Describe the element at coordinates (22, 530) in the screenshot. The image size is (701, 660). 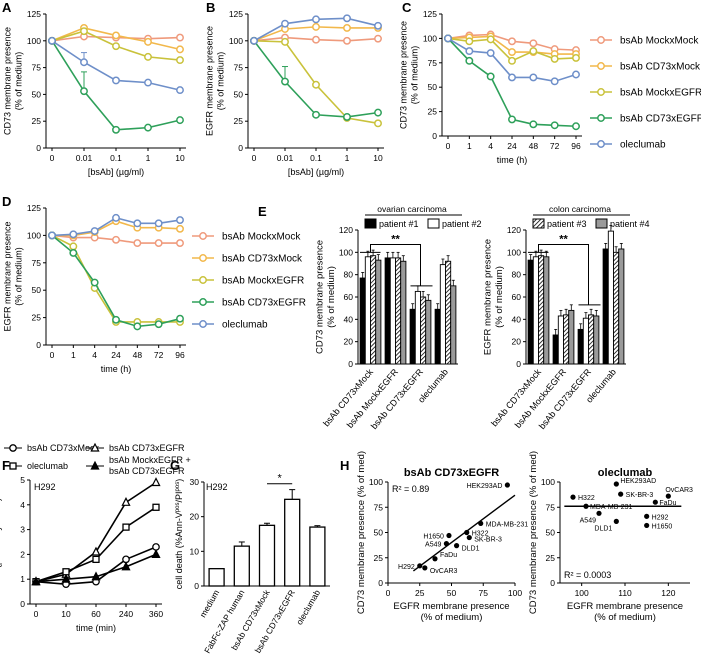
I see `y-tick-label: 3` at that location.